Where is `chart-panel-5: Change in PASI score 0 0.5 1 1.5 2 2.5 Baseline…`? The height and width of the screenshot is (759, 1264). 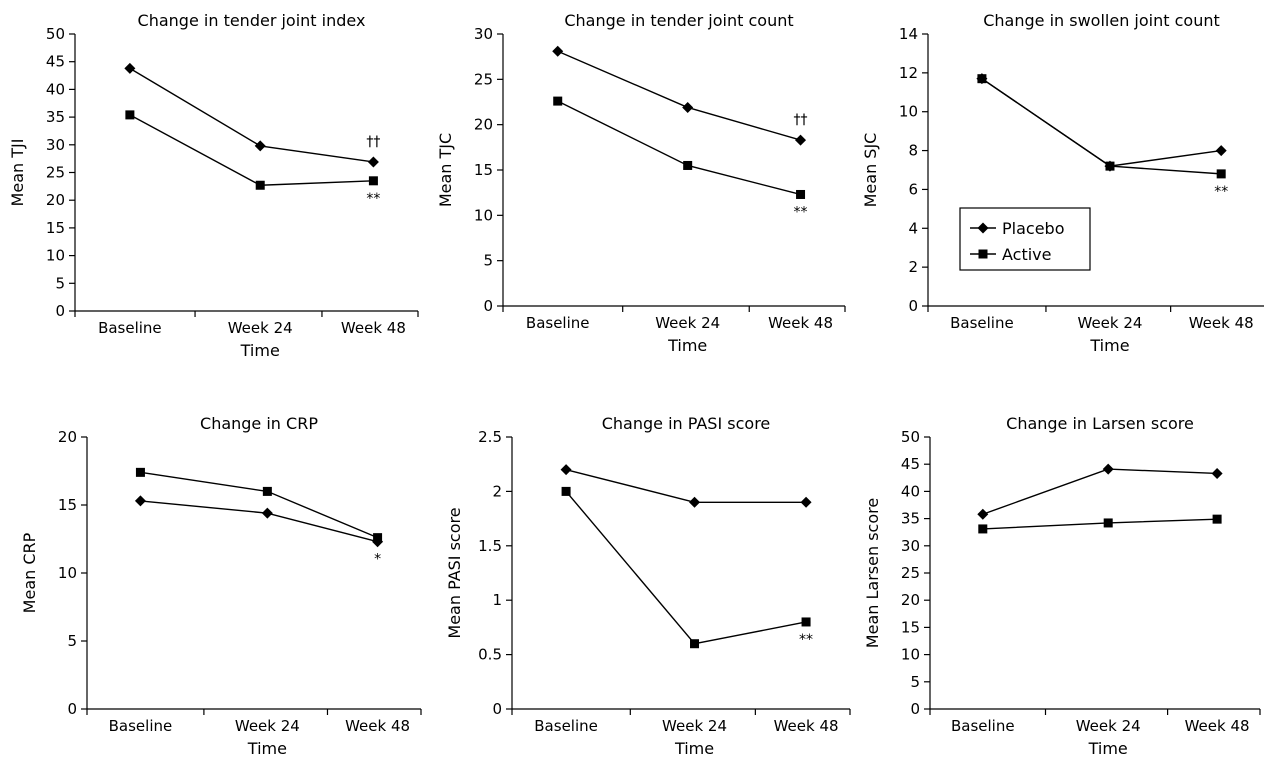
chart-panel-5: Change in PASI score 0 0.5 1 1.5 2 2.5 Baseline… is located at coordinates (648, 586).